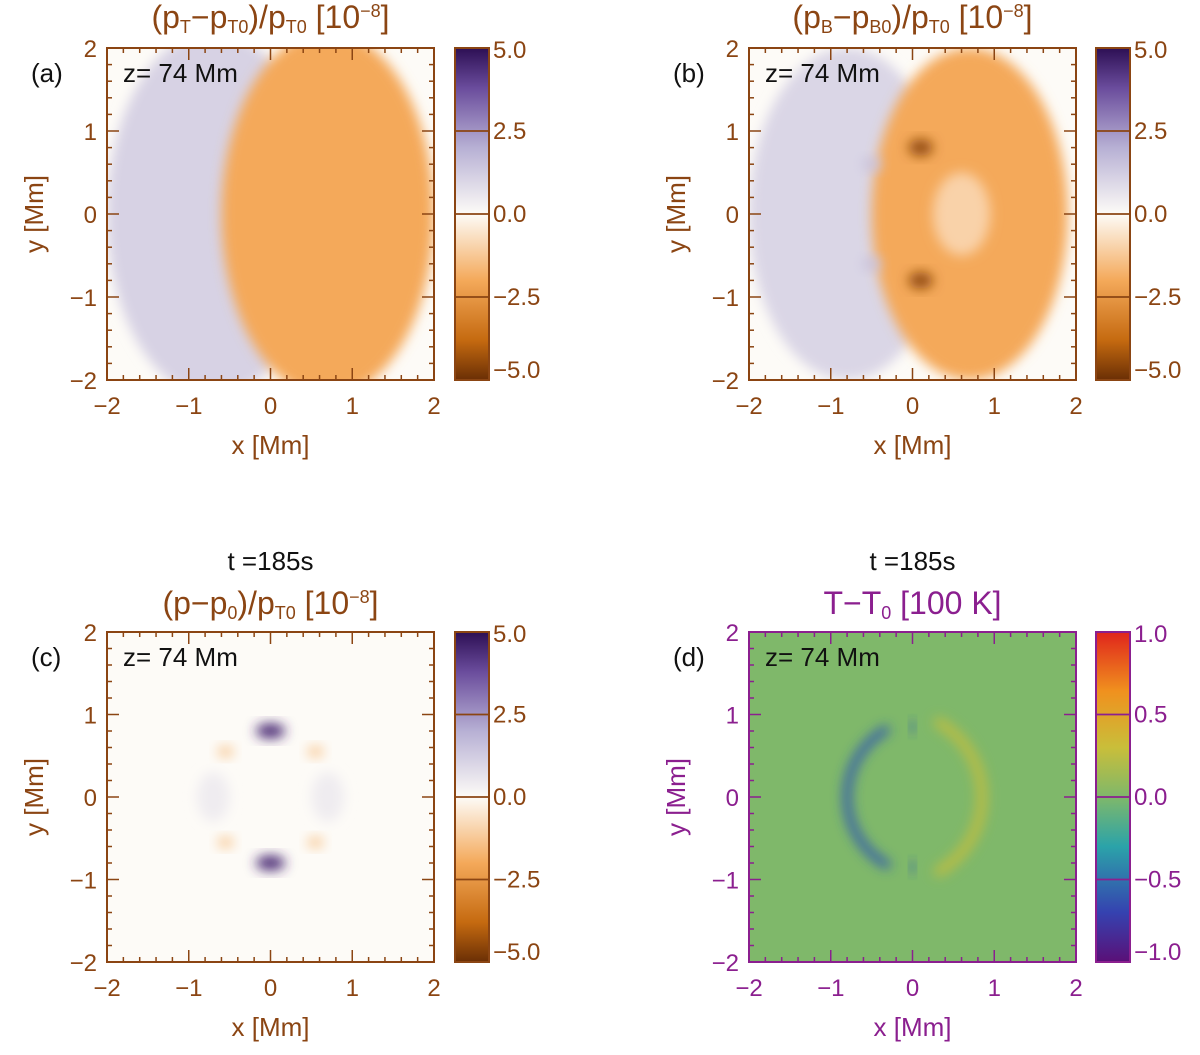  Describe the element at coordinates (46, 657) in the screenshot. I see `panel-label: (c)` at that location.